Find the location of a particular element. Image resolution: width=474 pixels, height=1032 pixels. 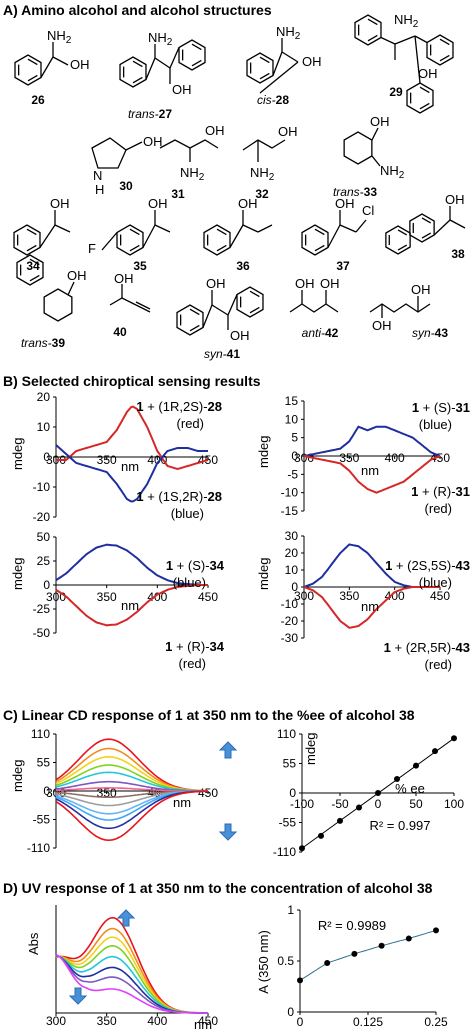

y-tick-label: 55 is located at coordinates (44, 763).